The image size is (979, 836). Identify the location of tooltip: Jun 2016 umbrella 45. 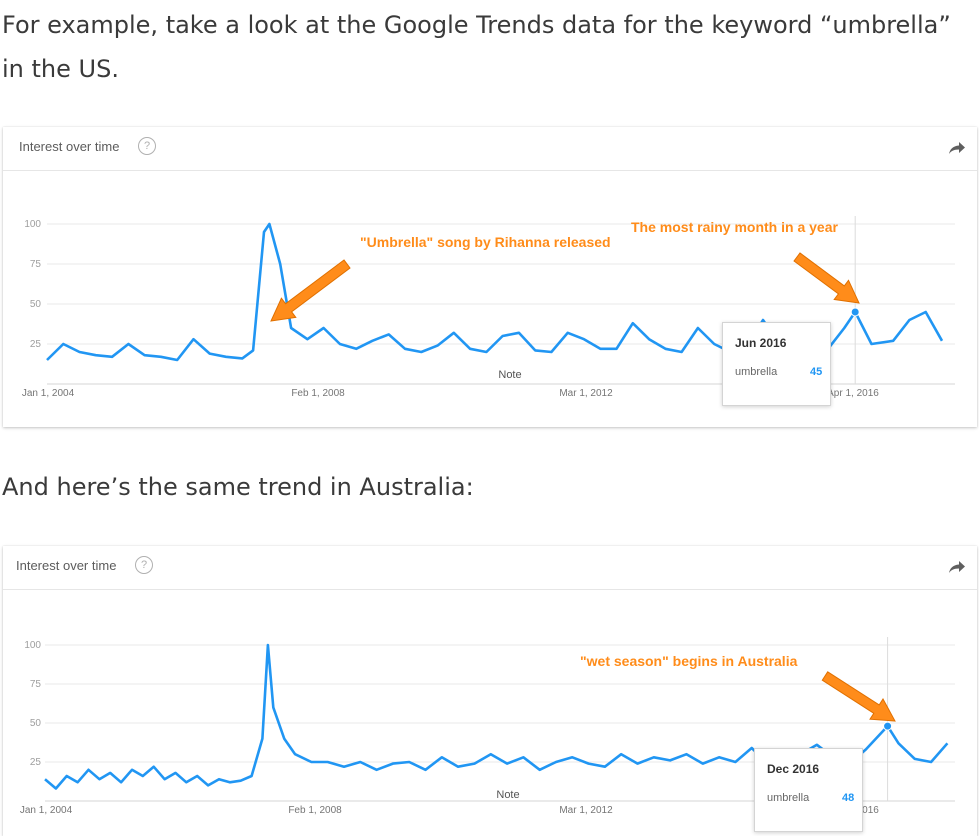
(776, 364).